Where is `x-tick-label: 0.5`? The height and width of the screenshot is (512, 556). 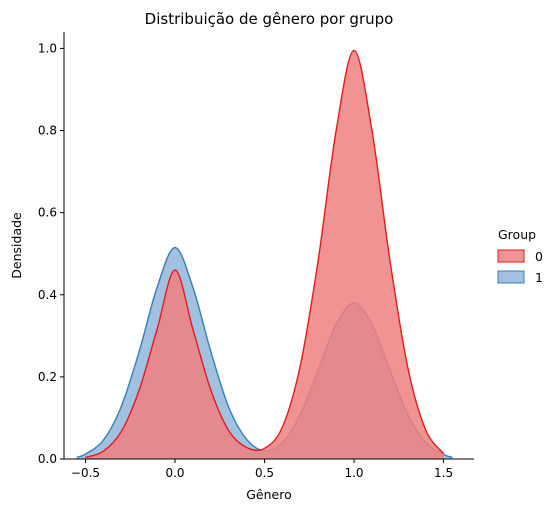
x-tick-label: 0.5 is located at coordinates (264, 473).